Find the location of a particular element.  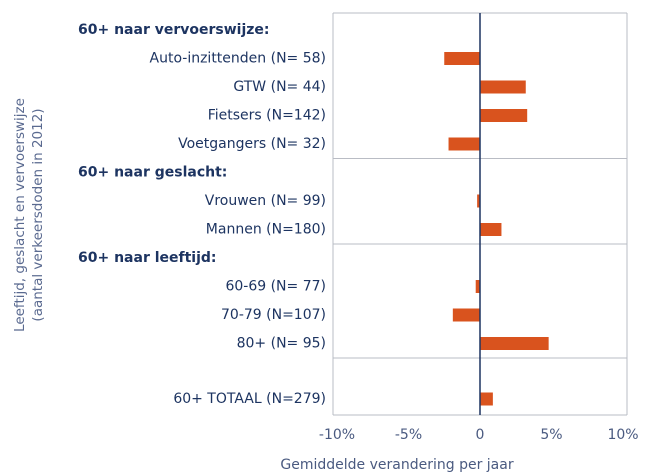

group-header: 60+ naar vervoerswijze: is located at coordinates (174, 30).